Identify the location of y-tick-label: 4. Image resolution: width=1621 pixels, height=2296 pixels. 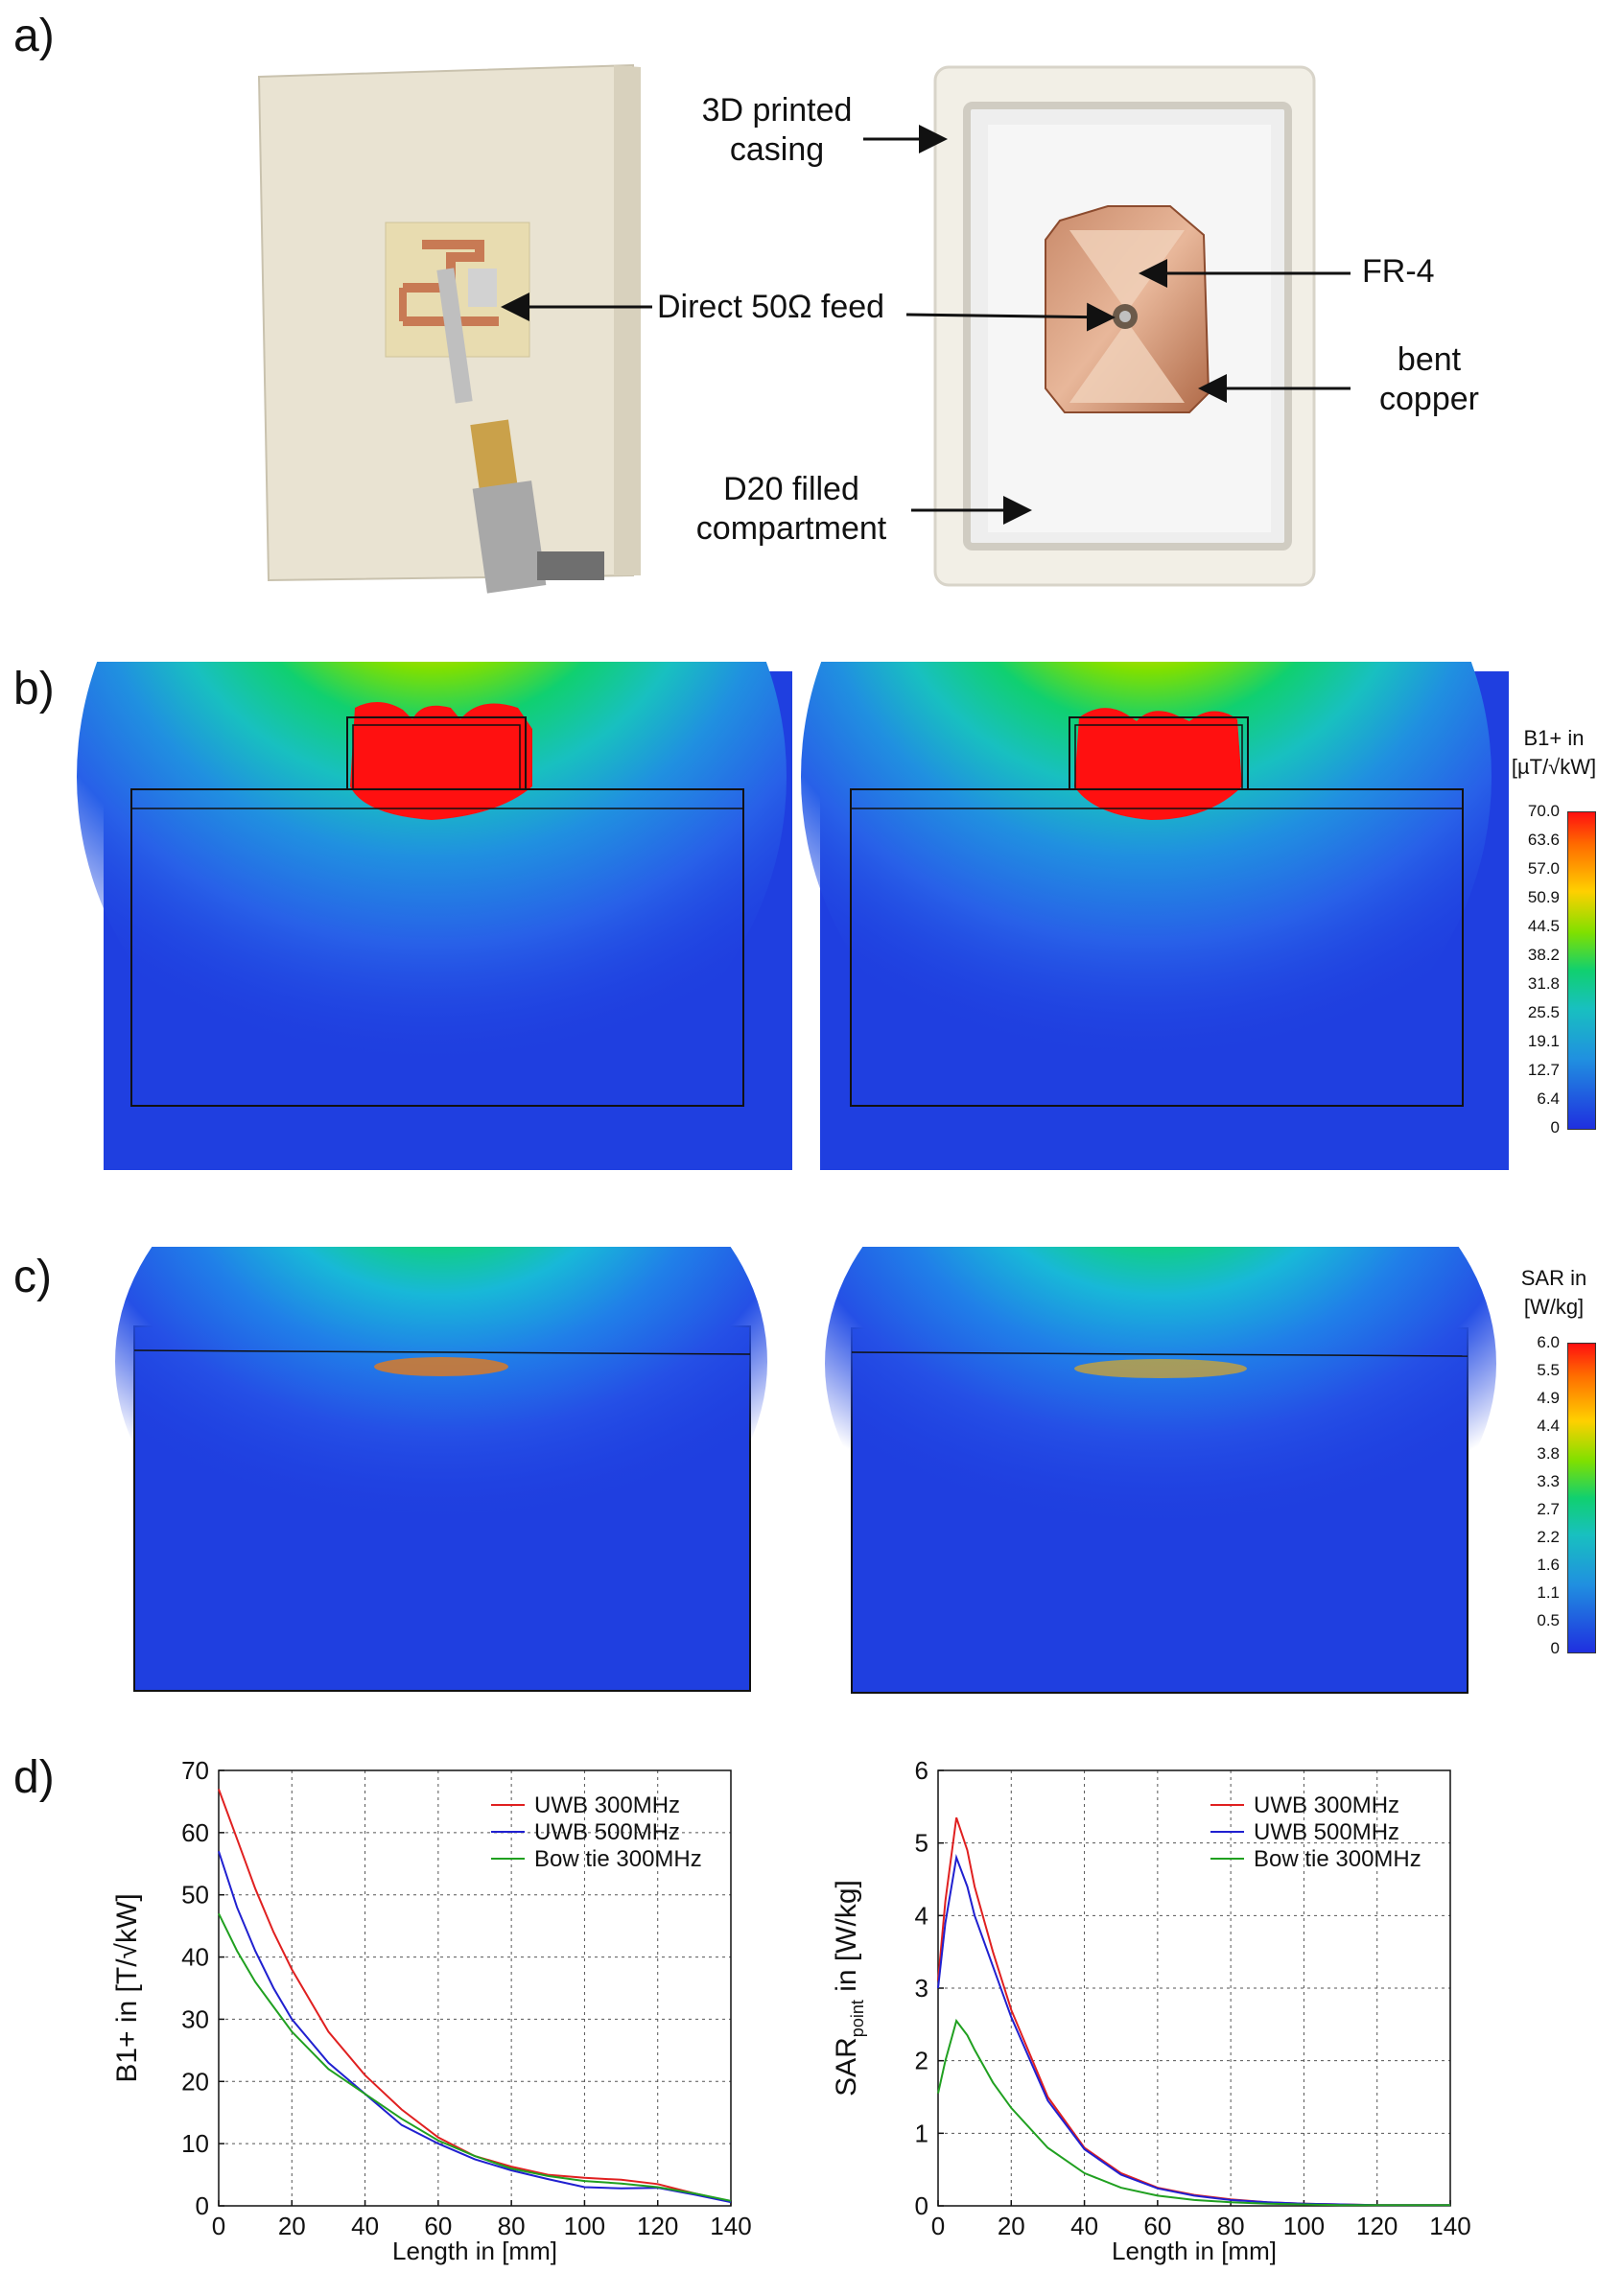
(921, 1915).